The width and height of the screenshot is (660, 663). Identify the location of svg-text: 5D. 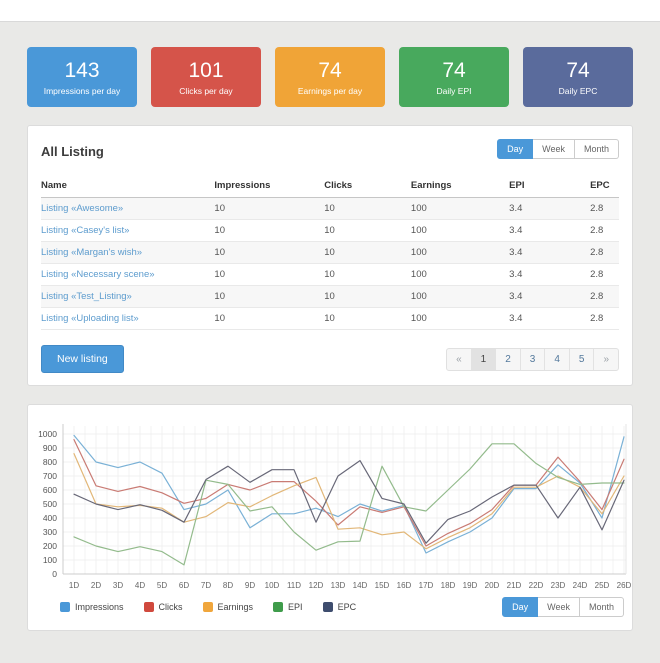
(162, 585).